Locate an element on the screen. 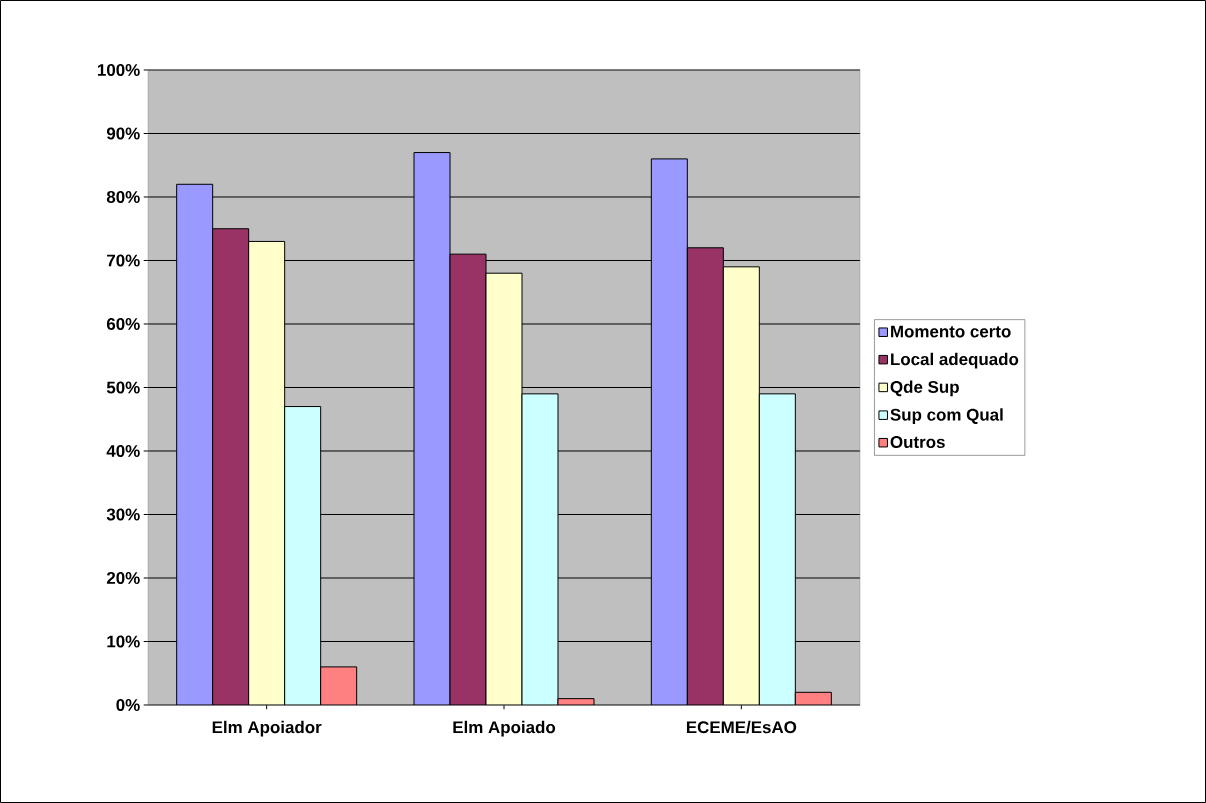  y-tick-label: 70% is located at coordinates (123, 260).